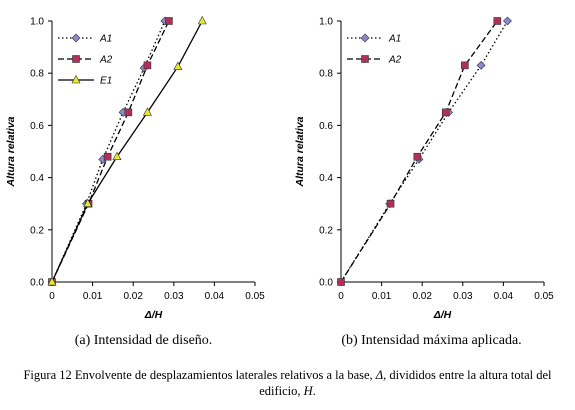 The image size is (575, 410). Describe the element at coordinates (281, 391) in the screenshot. I see `figure-caption-text-3: edificio,` at that location.